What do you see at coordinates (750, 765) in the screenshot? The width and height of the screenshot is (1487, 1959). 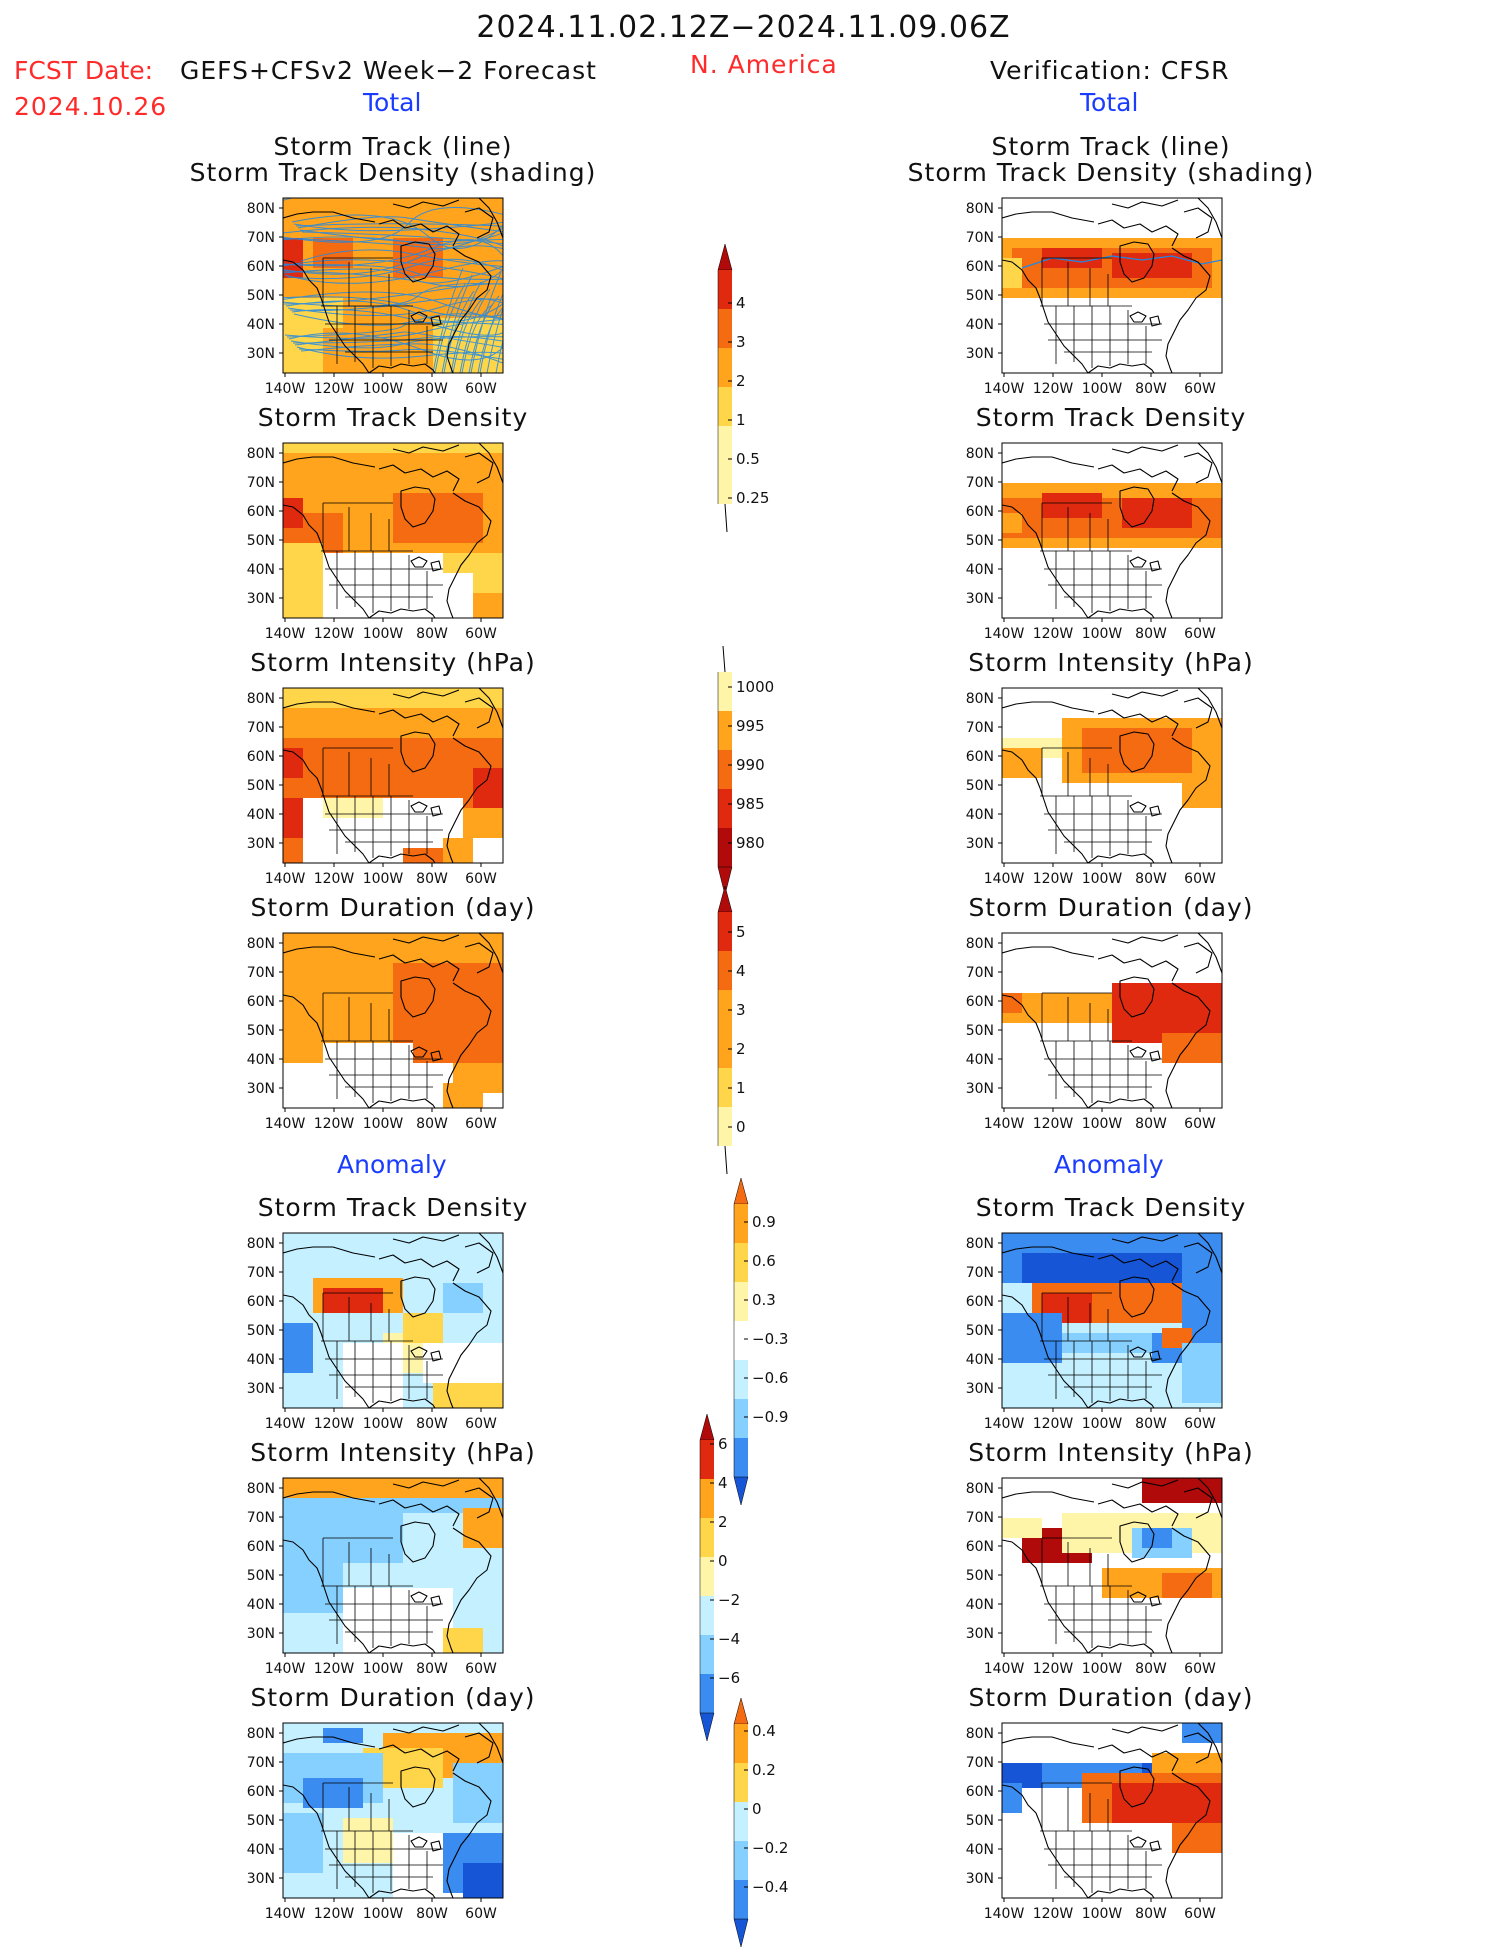 I see `colorbar-label: 990` at bounding box center [750, 765].